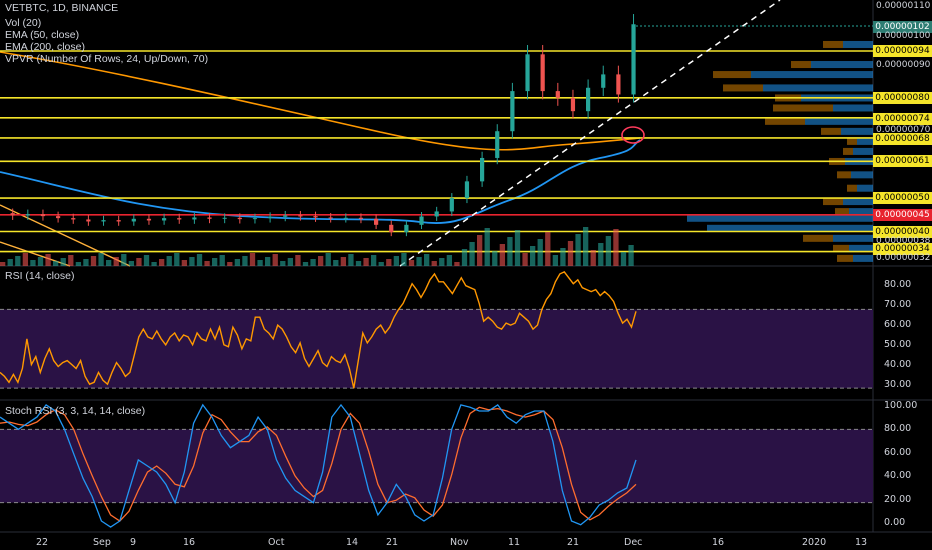 Image resolution: width=932 pixels, height=550 pixels. Describe the element at coordinates (107, 59) in the screenshot. I see `indicator-vpvr: VPVR (Number Of Rows, 24, Up/Down, 70)` at that location.